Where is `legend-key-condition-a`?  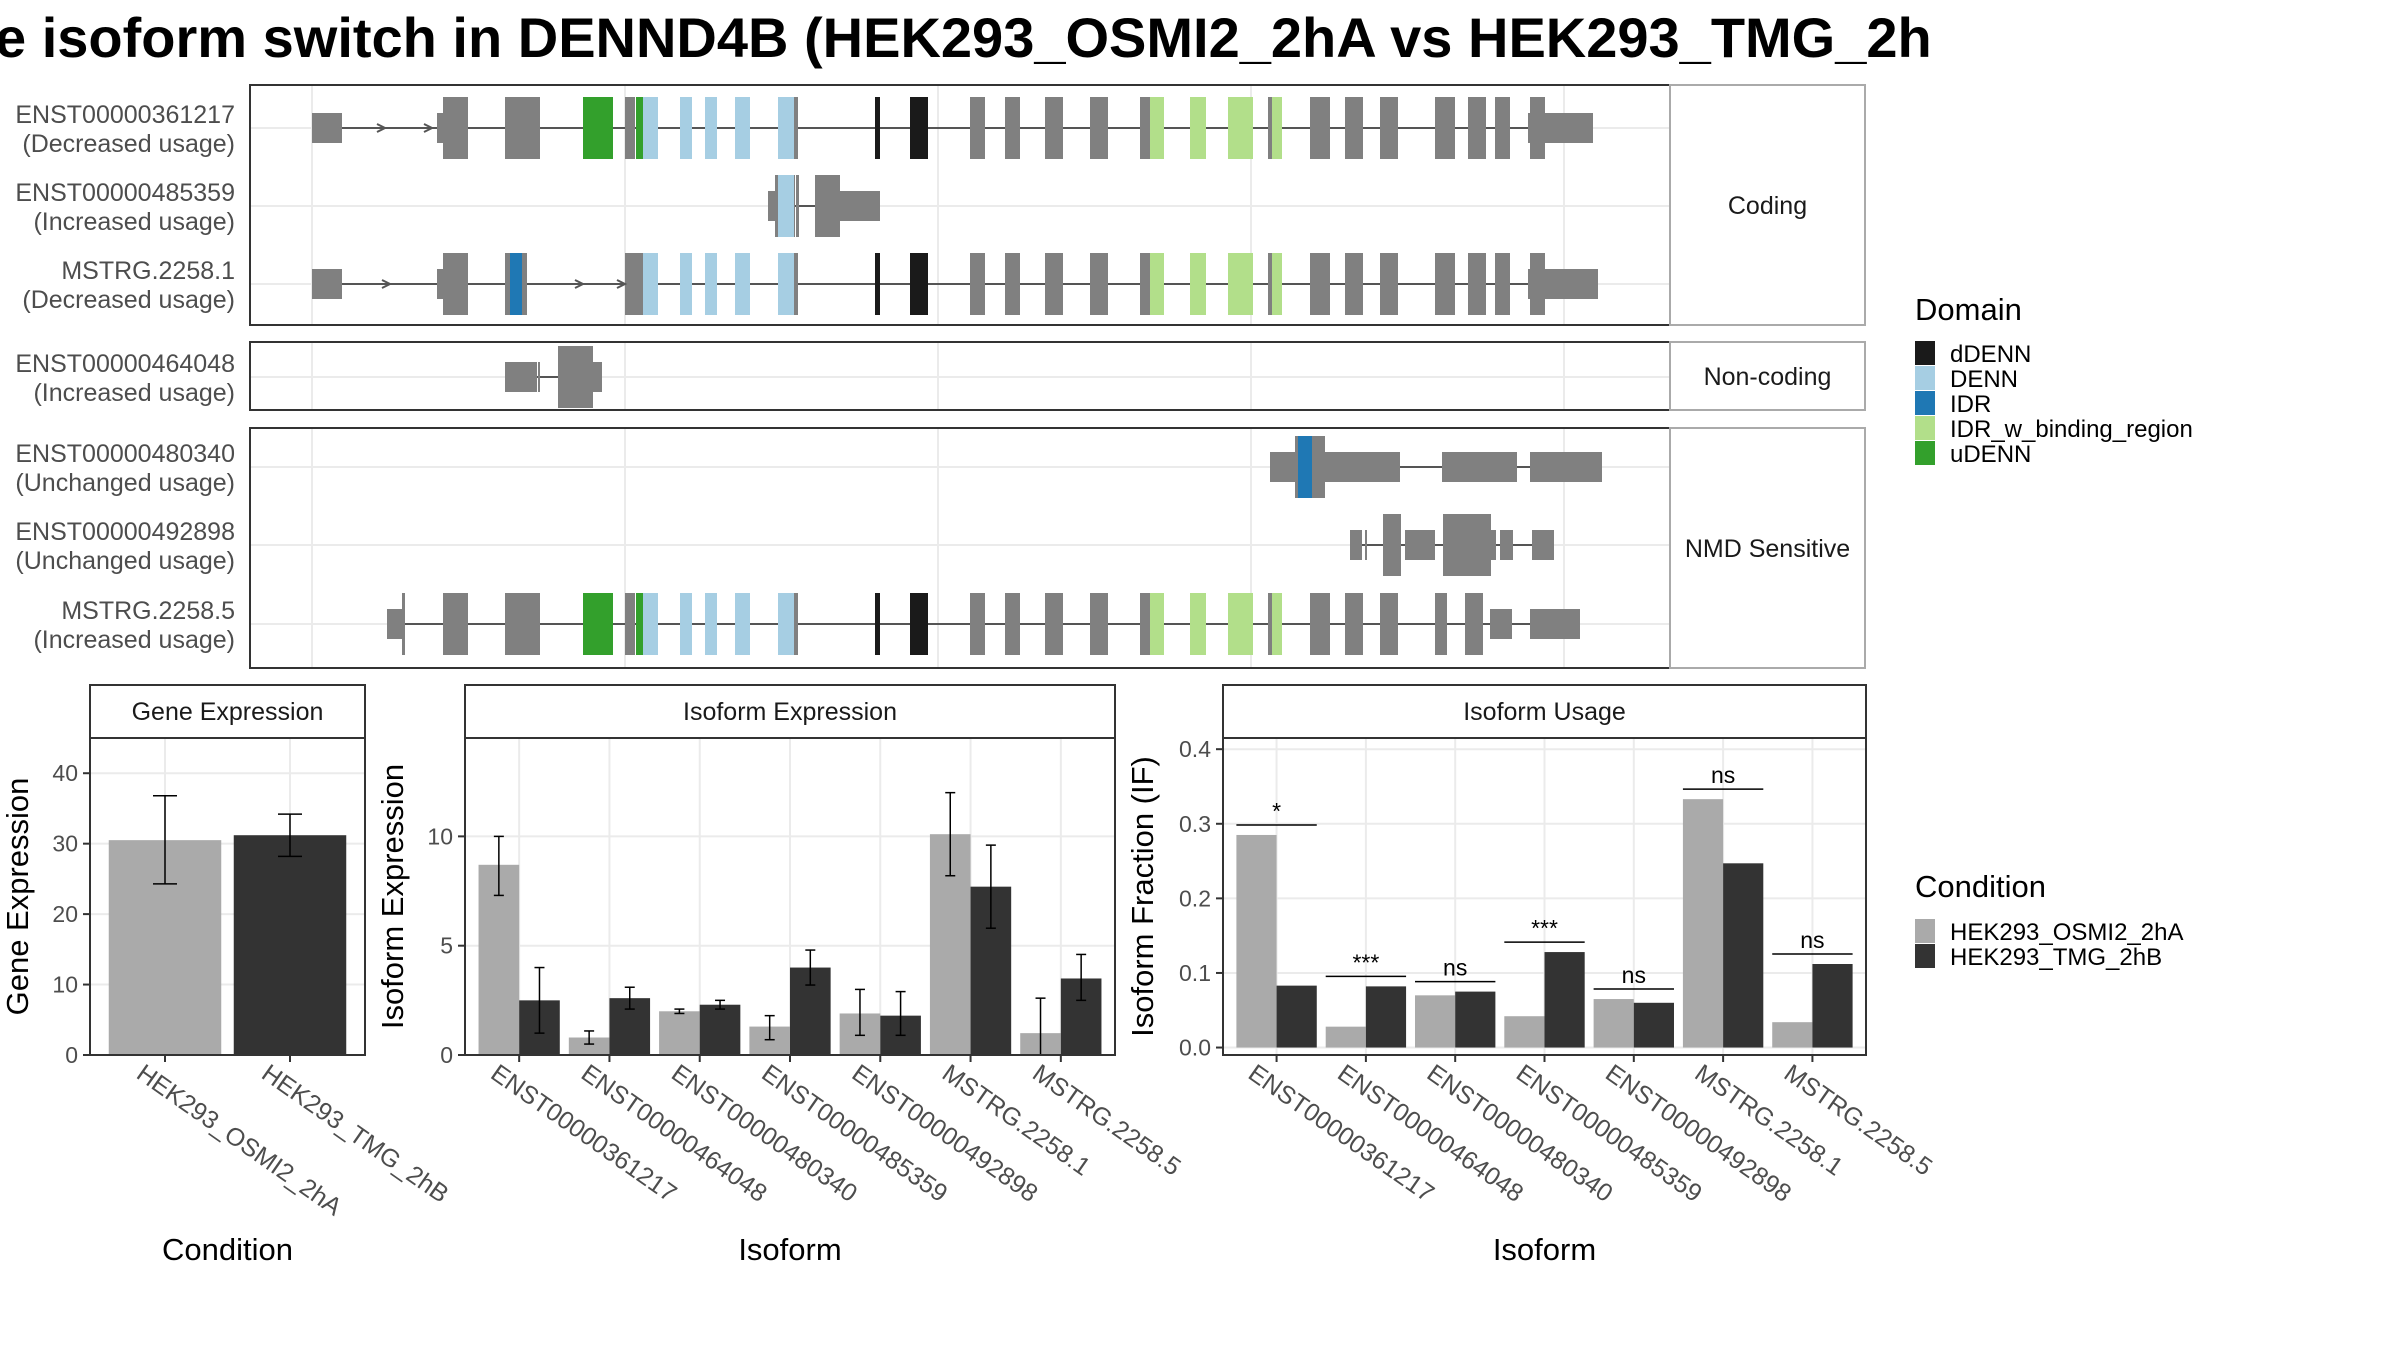
legend-key-condition-a is located at coordinates (1925, 931).